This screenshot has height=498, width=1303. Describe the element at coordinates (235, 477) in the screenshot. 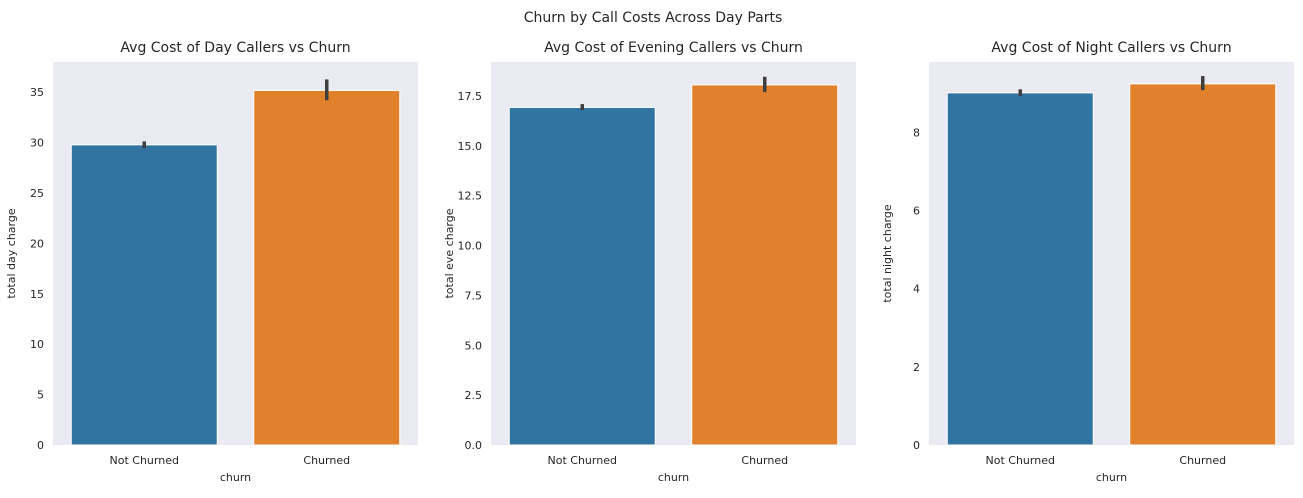

I see `x-axis-label-1: churn` at that location.